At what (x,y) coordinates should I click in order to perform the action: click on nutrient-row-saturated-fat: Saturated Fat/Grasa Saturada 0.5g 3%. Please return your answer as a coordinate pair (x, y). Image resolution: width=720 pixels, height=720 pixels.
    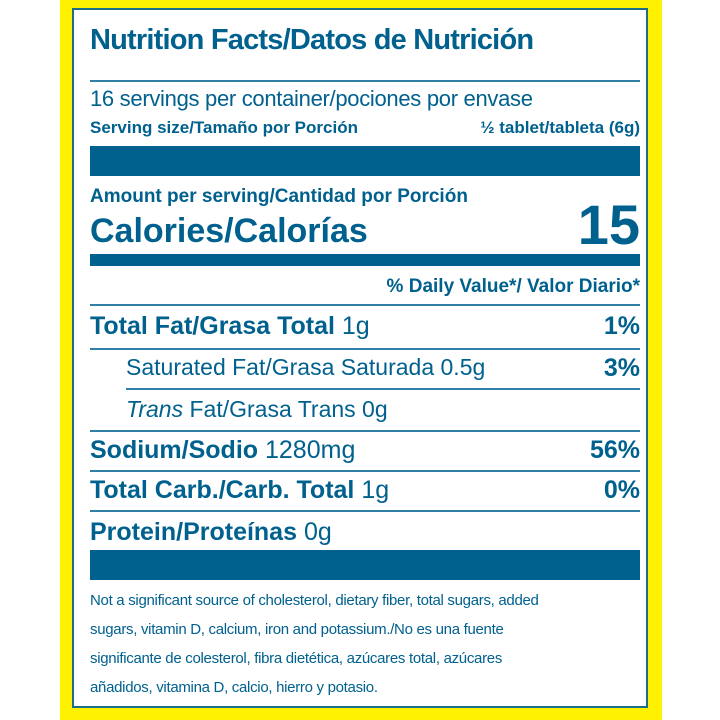
    Looking at the image, I should click on (365, 370).